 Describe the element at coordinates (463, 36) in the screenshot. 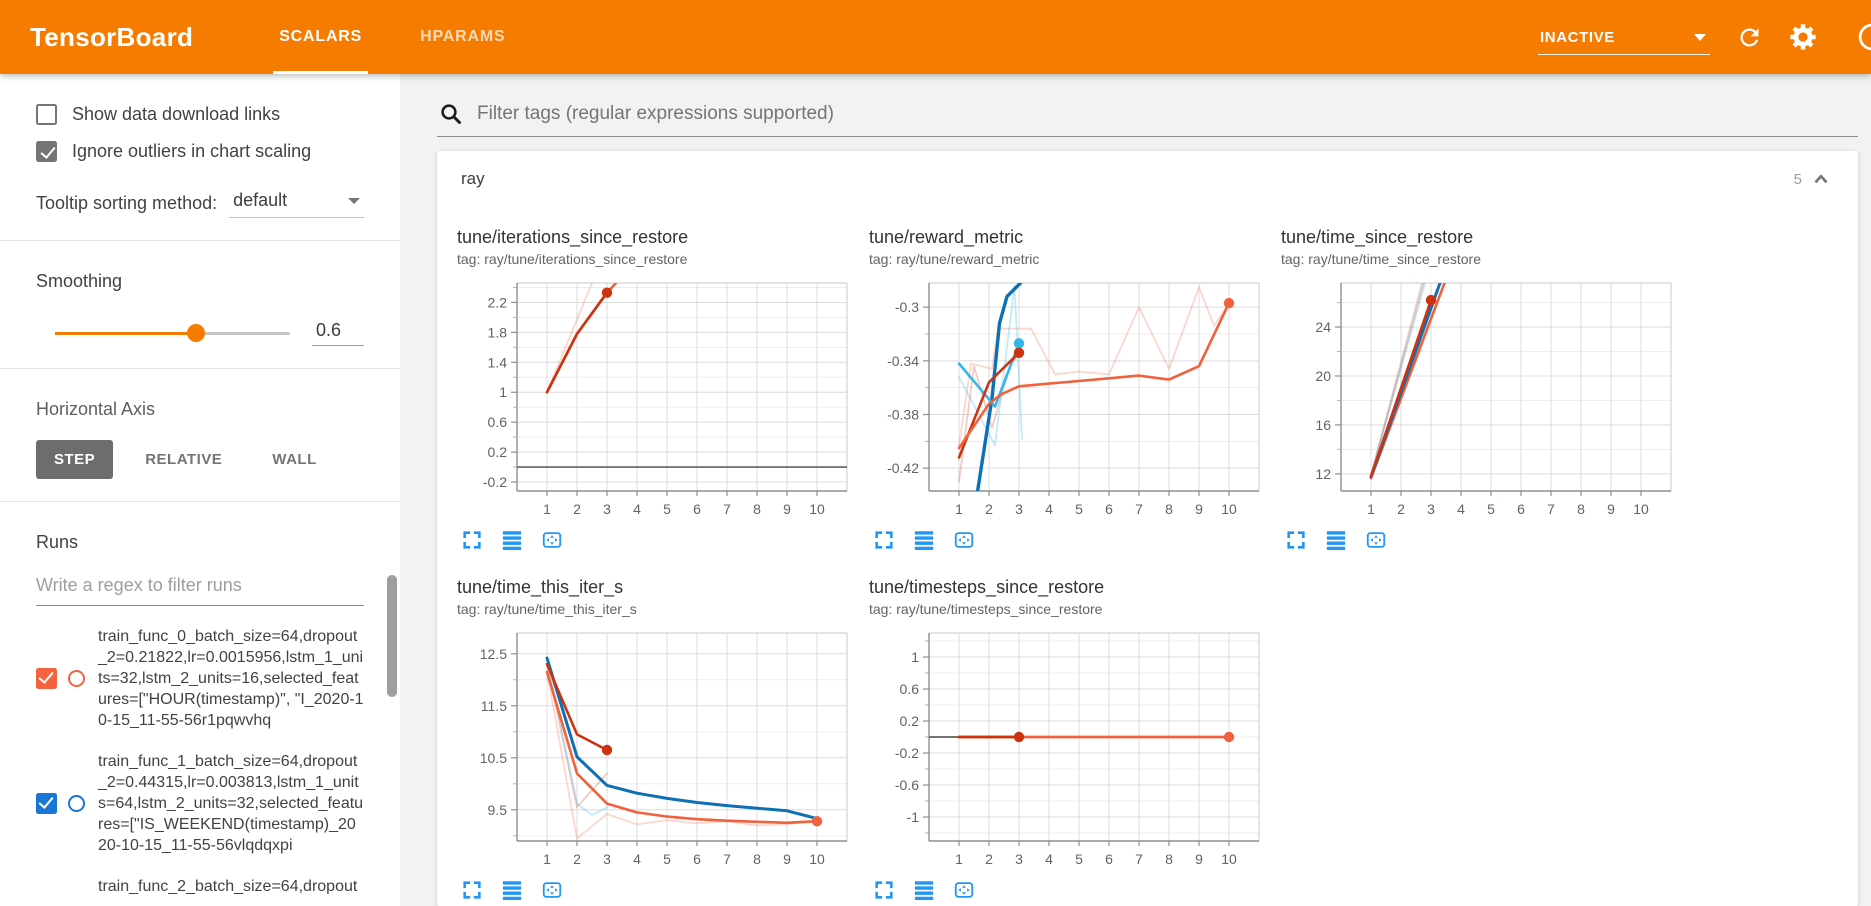

I see `tab-hparams: HPARAMS` at that location.